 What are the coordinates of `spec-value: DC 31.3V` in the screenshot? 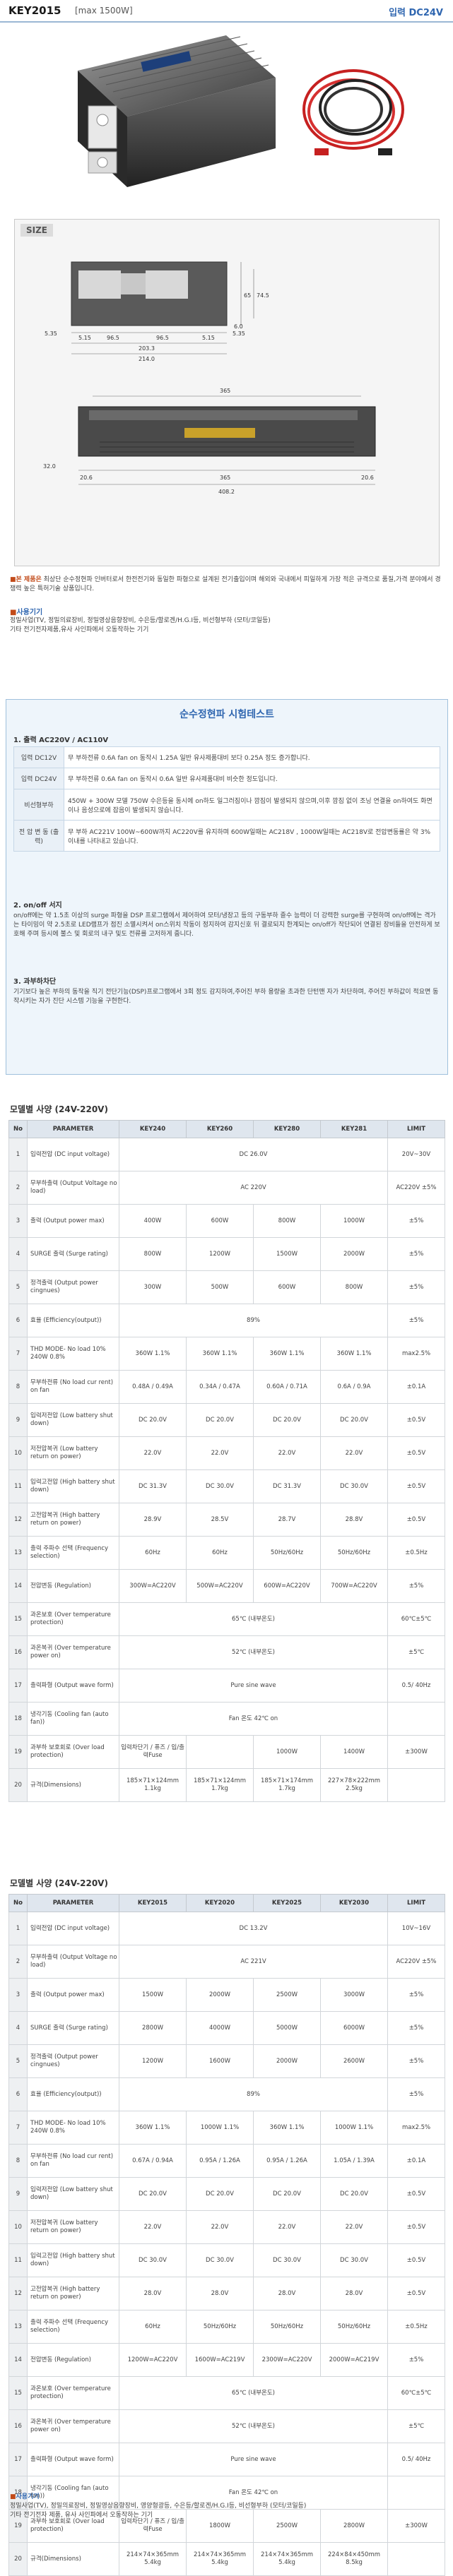 It's located at (153, 1486).